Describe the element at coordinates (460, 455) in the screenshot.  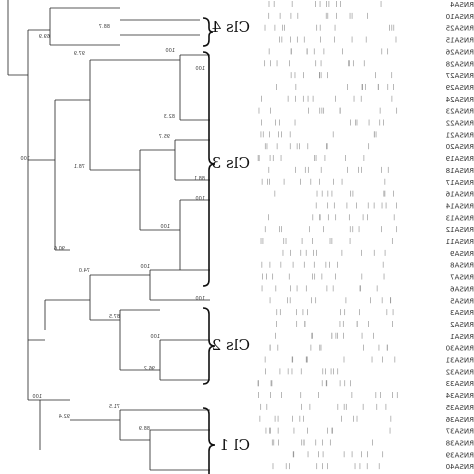
I see `isolate-label: RNSA39` at that location.